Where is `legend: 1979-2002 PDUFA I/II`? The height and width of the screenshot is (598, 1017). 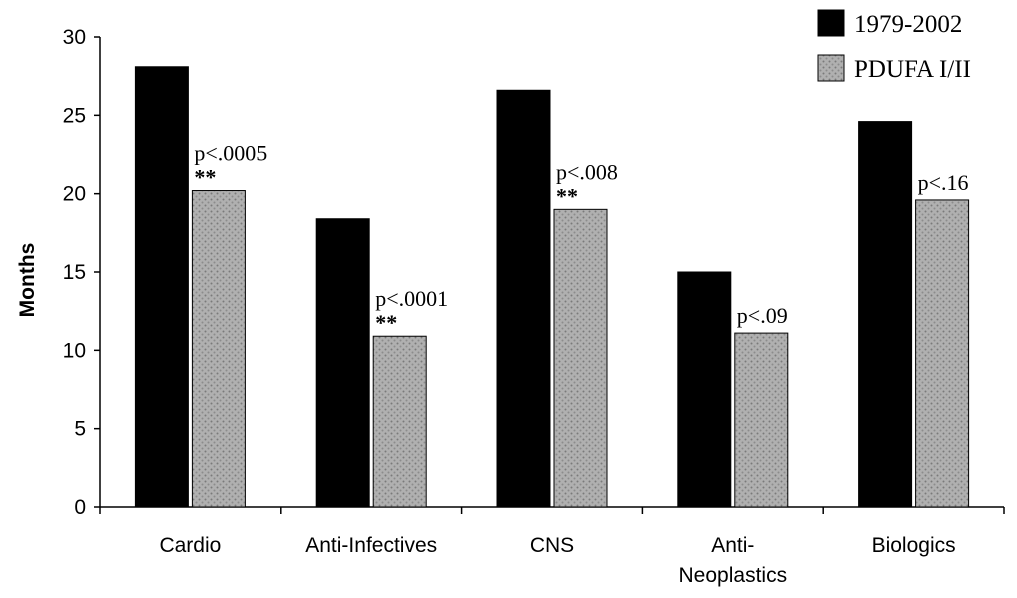 legend: 1979-2002 PDUFA I/II is located at coordinates (894, 46).